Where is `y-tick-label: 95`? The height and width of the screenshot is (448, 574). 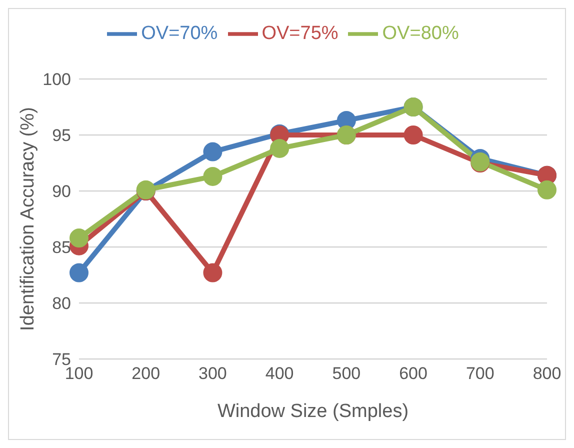 y-tick-label: 95 is located at coordinates (61, 136).